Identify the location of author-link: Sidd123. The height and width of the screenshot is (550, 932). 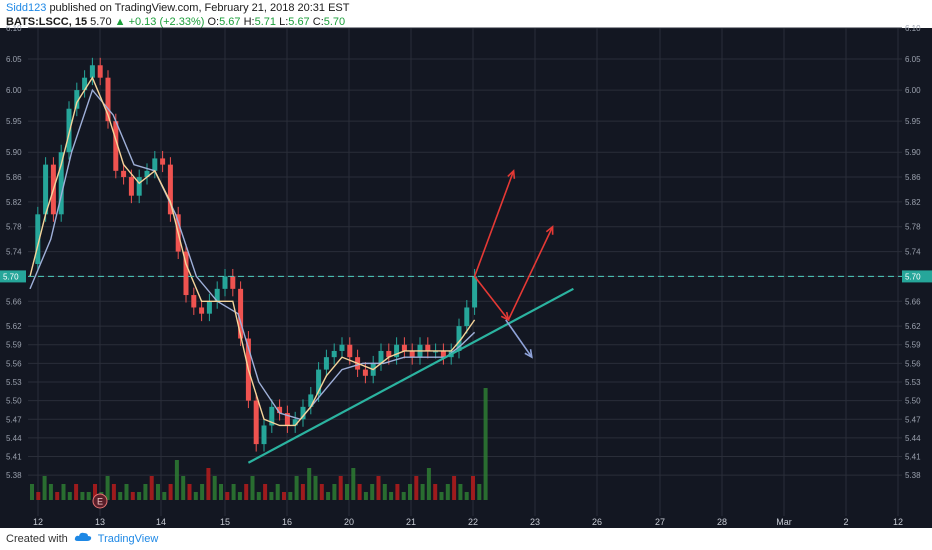
(26, 8).